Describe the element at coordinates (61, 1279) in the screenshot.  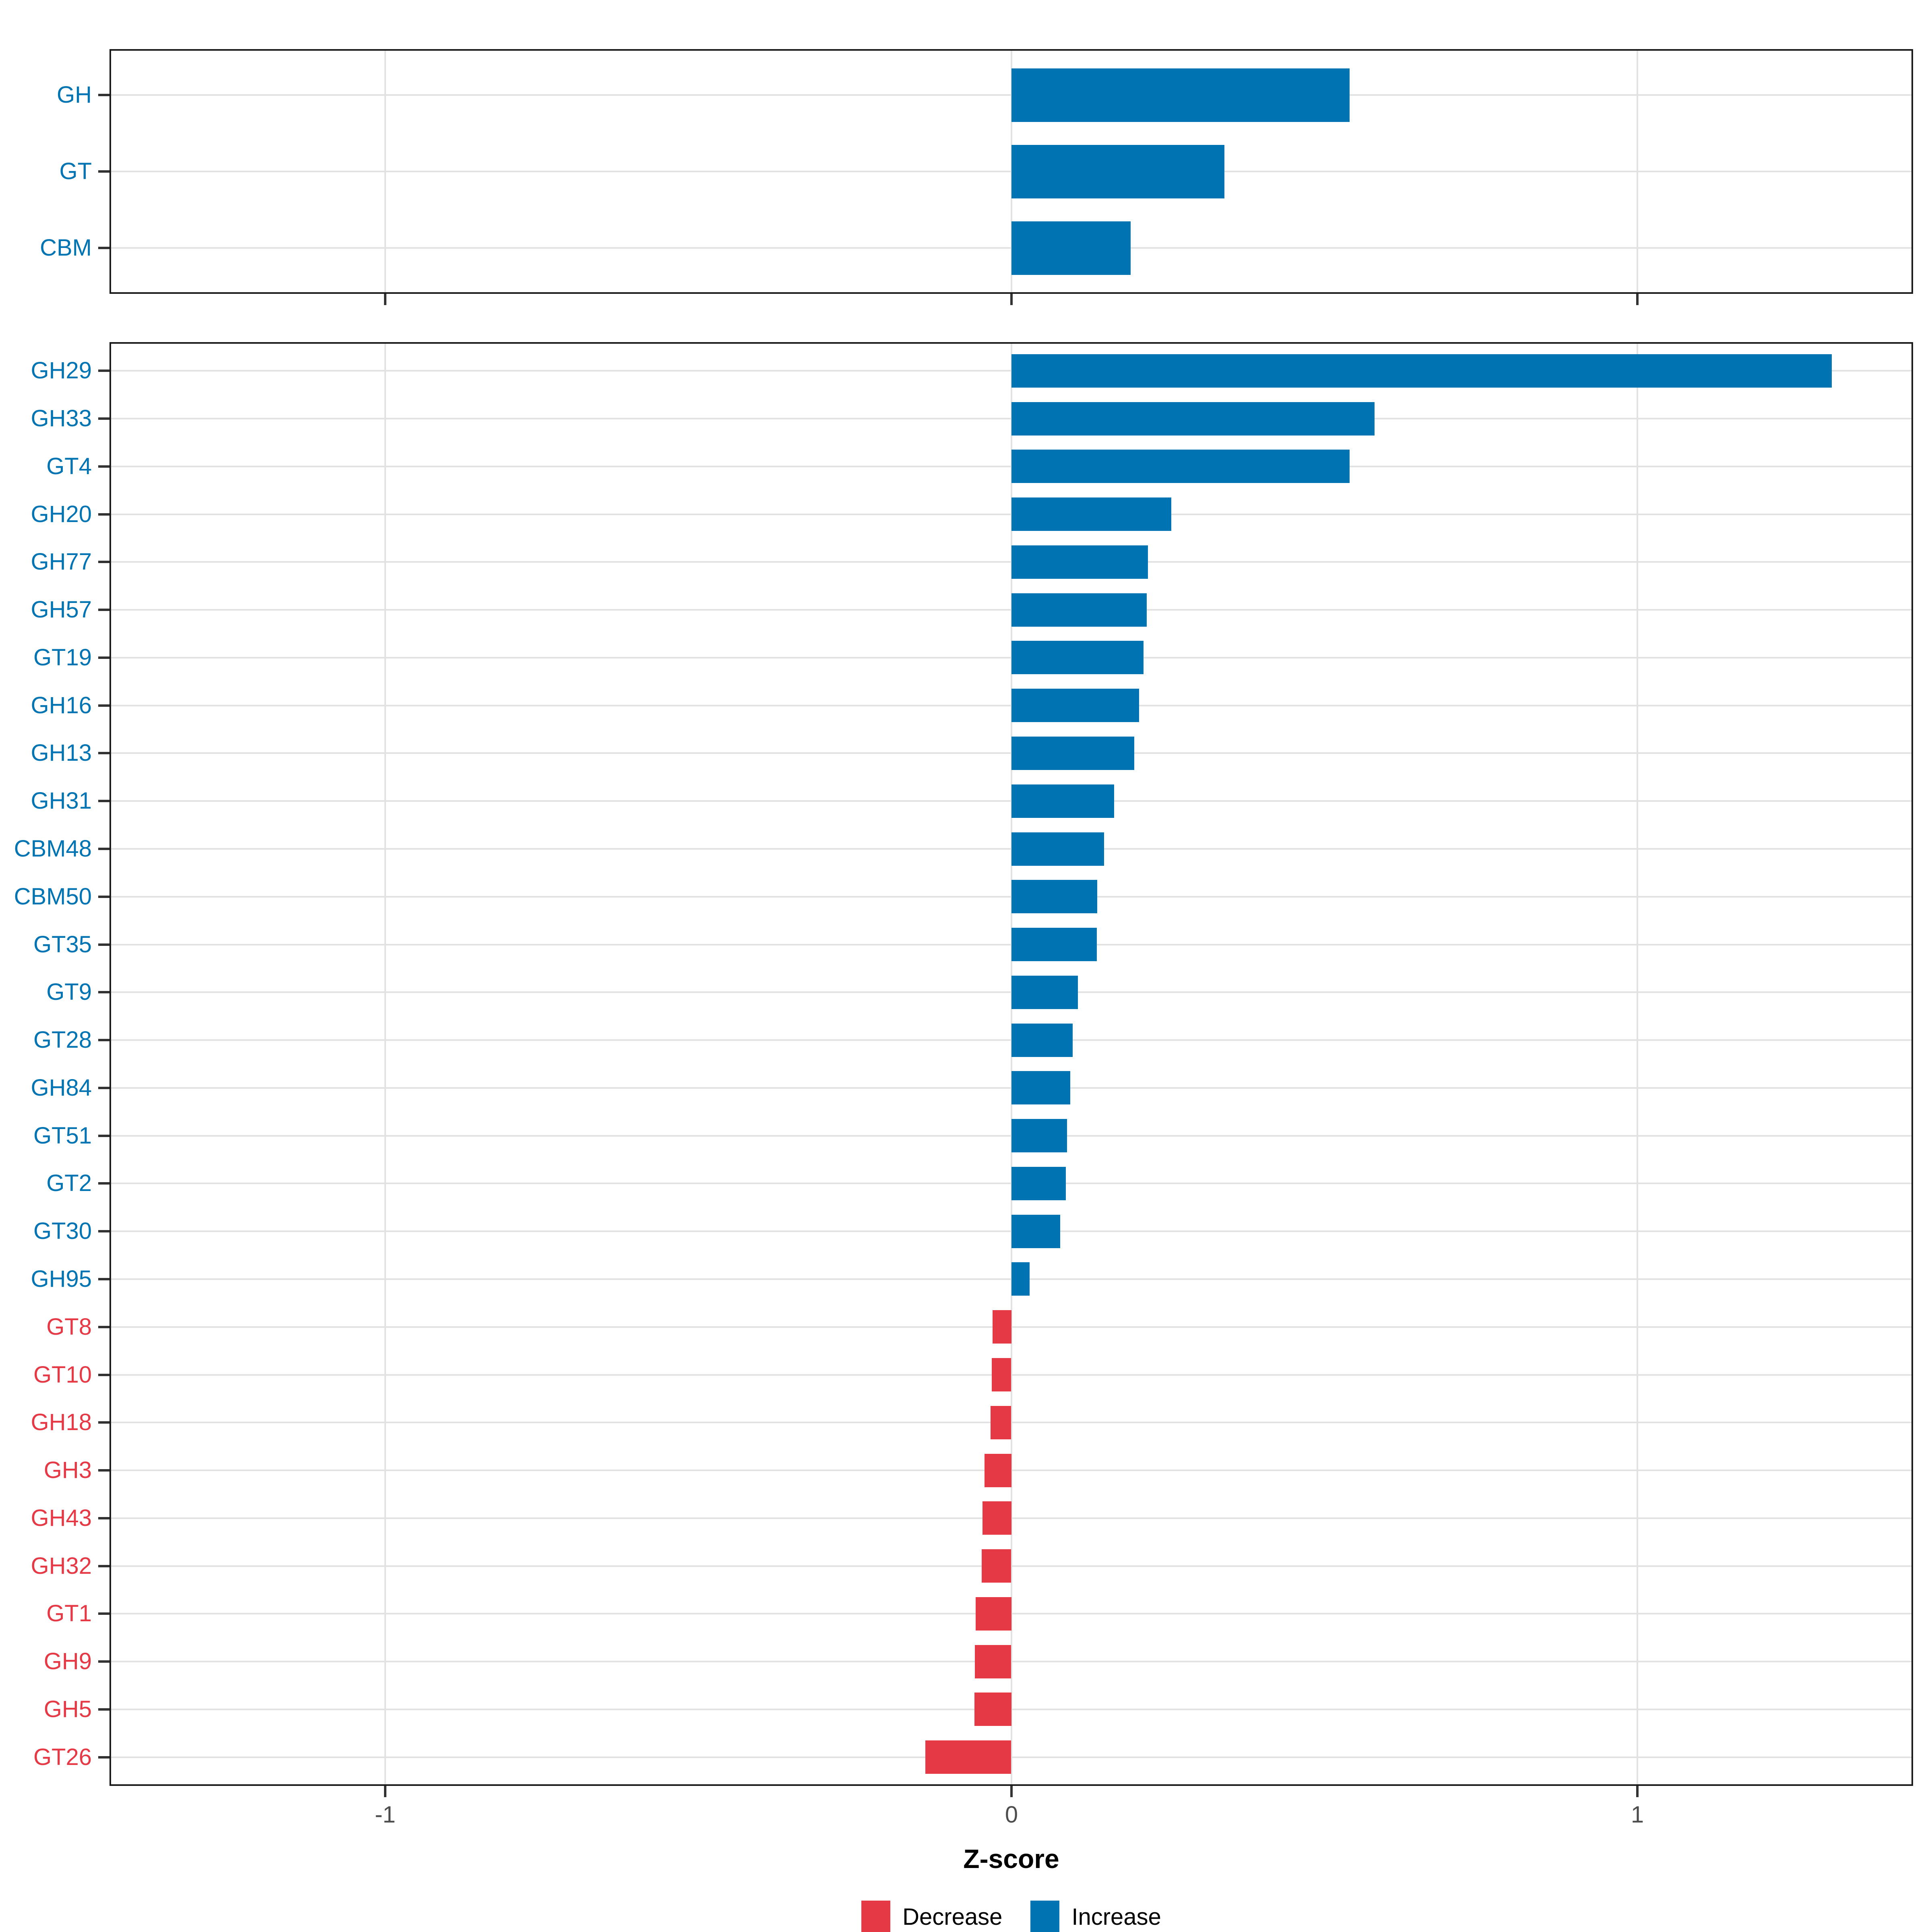
I see `y-axis-label: GH95` at that location.